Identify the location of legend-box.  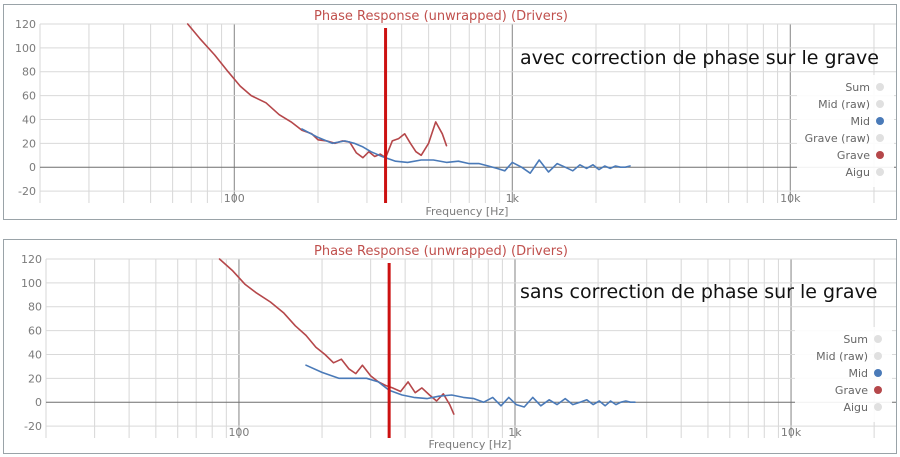
(845, 131).